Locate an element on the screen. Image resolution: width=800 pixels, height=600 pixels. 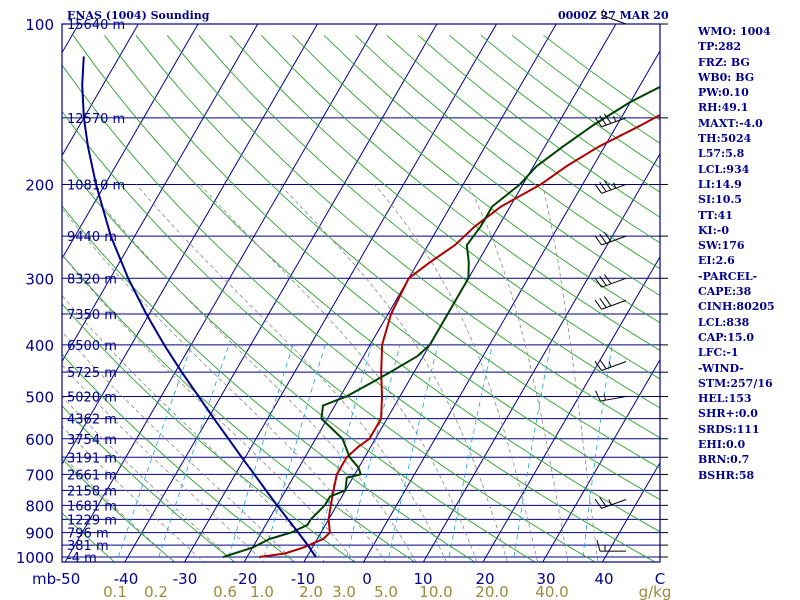
height-label: 381 m is located at coordinates (88, 546).